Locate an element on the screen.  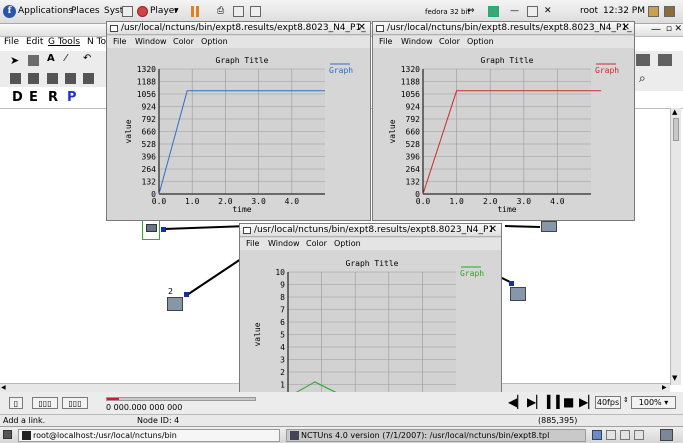
status-bar: Add a link. Node ID: 4 (885,395) is located at coordinates (341, 420).